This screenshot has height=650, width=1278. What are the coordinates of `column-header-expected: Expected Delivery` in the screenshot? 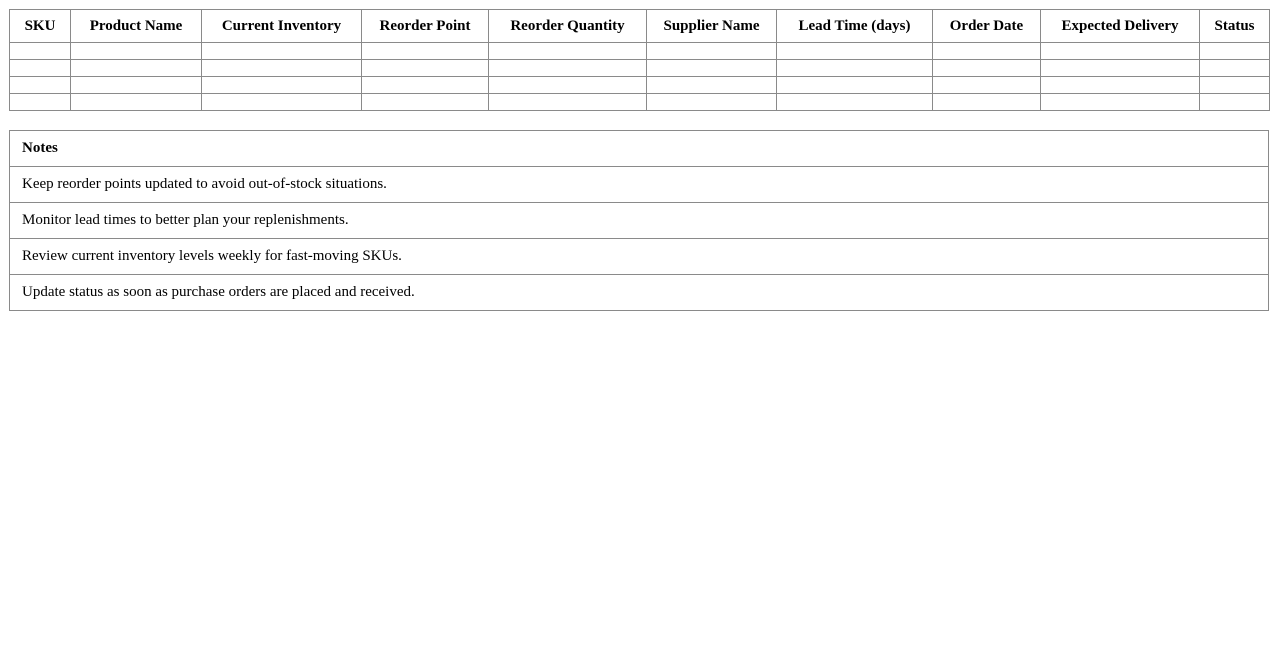 It's located at (1120, 26).